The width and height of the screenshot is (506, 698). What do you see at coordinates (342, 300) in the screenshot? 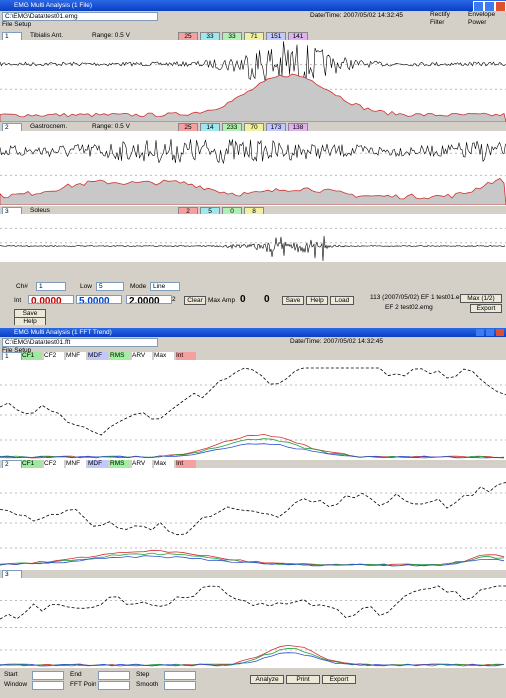
I see `button: Load` at bounding box center [342, 300].